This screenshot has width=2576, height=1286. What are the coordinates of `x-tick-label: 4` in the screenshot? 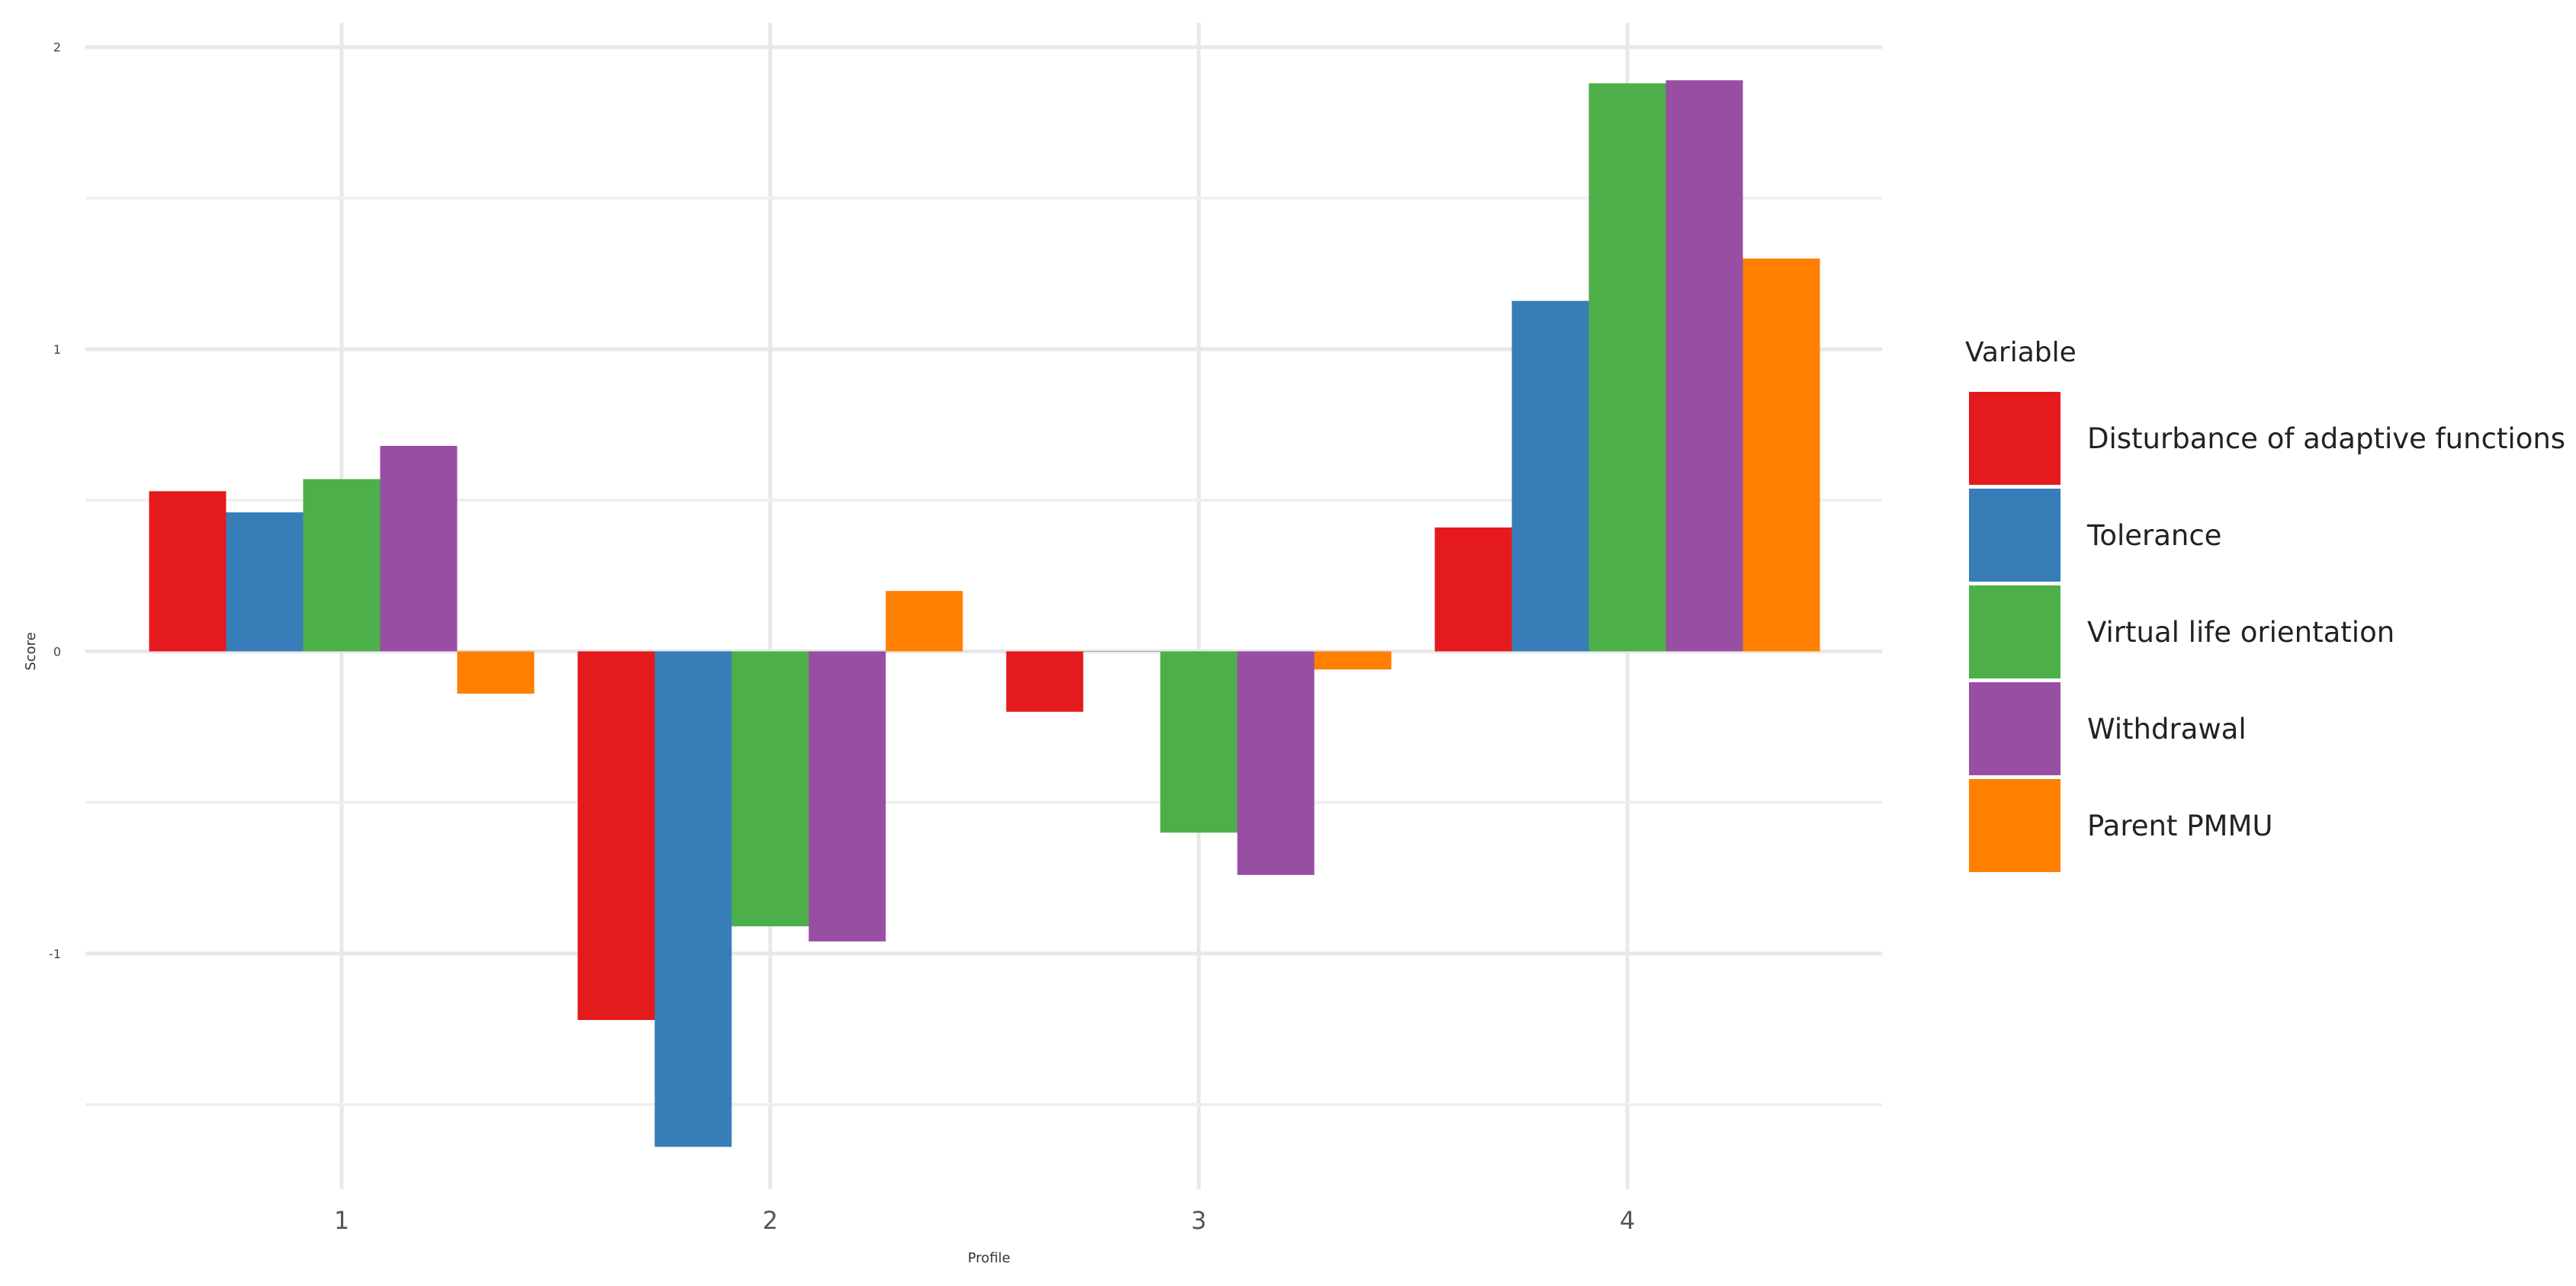 It's located at (1627, 1220).